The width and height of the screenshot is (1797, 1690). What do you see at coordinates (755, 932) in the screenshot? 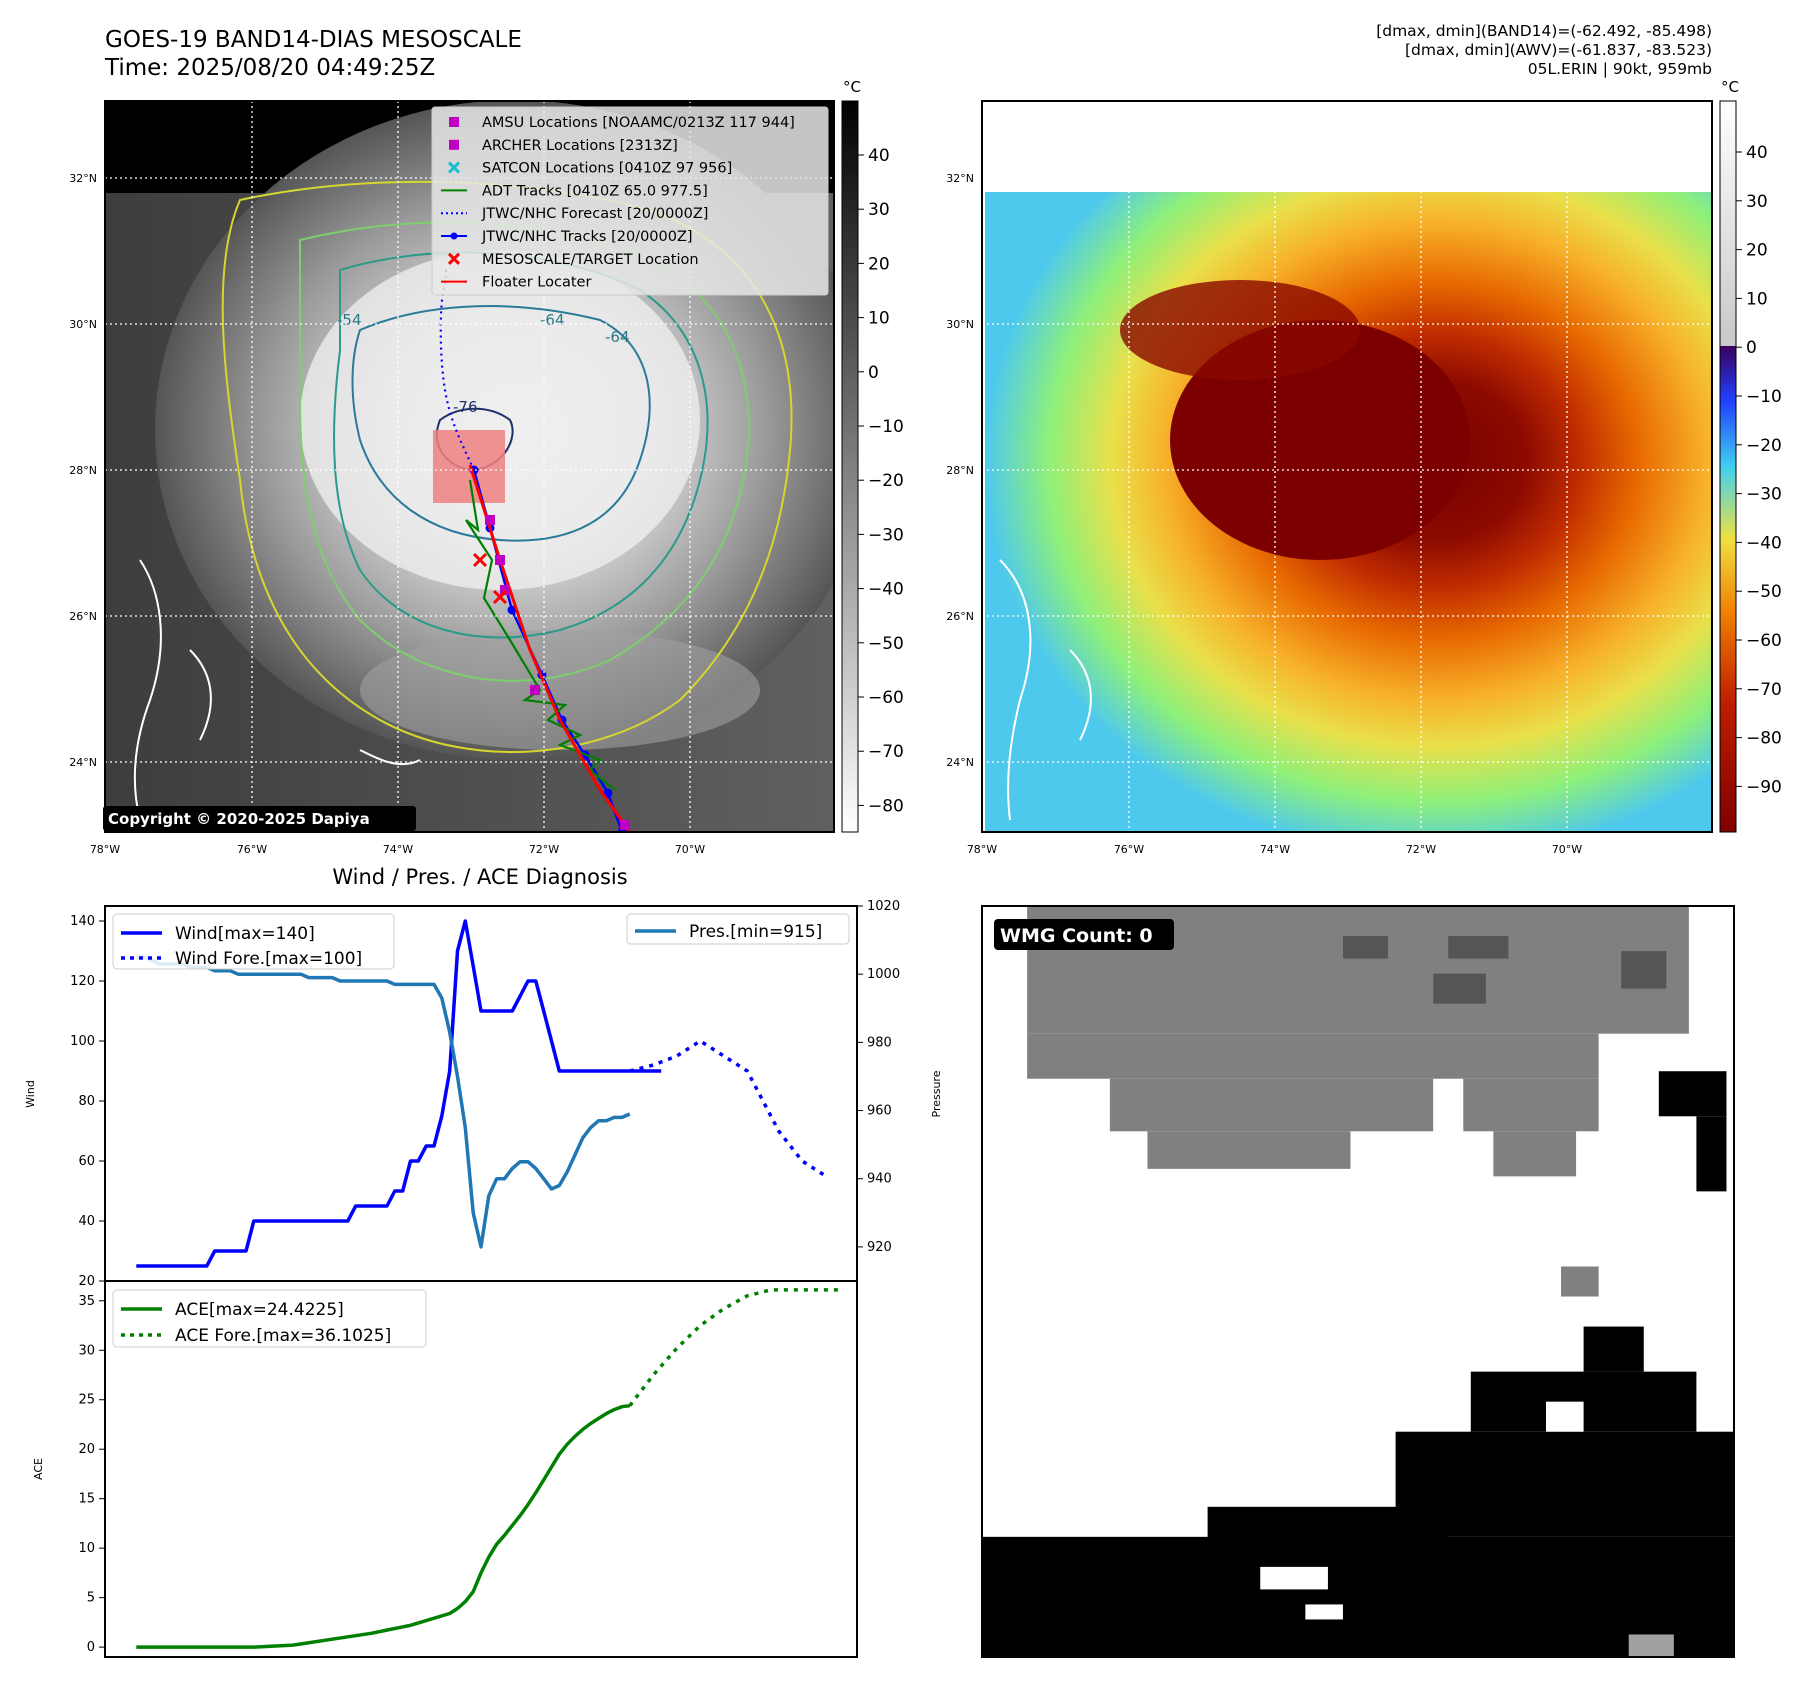
I see `legend-pres: Pres.[min=915]` at bounding box center [755, 932].